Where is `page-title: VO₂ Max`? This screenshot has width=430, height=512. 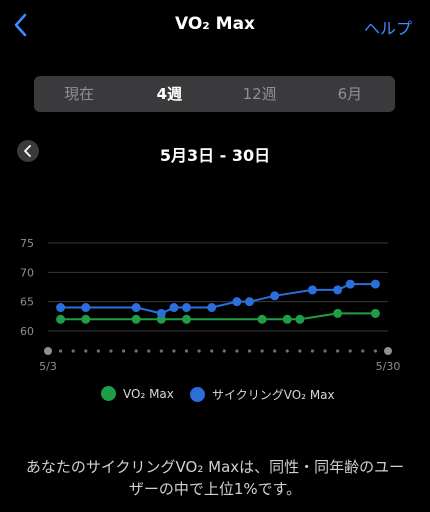 page-title: VO₂ Max is located at coordinates (215, 24).